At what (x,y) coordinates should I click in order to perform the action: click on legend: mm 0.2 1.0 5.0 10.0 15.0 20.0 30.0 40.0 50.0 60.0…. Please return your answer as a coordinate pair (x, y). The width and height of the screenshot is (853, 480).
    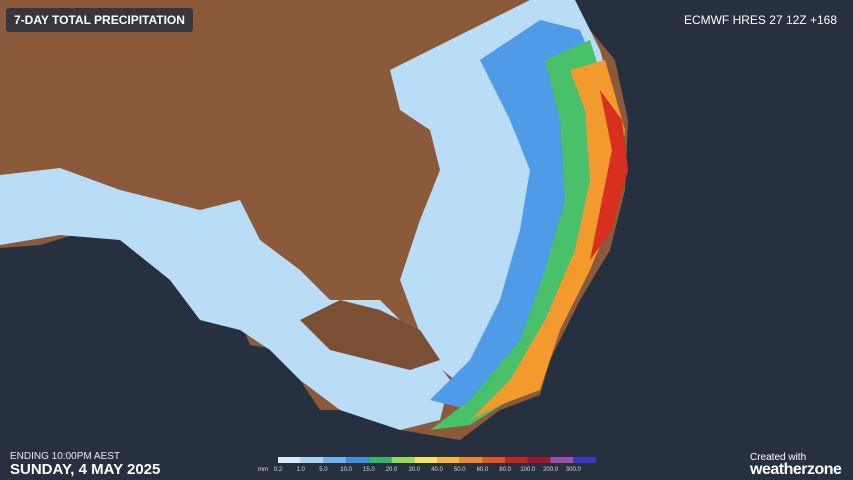
    Looking at the image, I should click on (427, 465).